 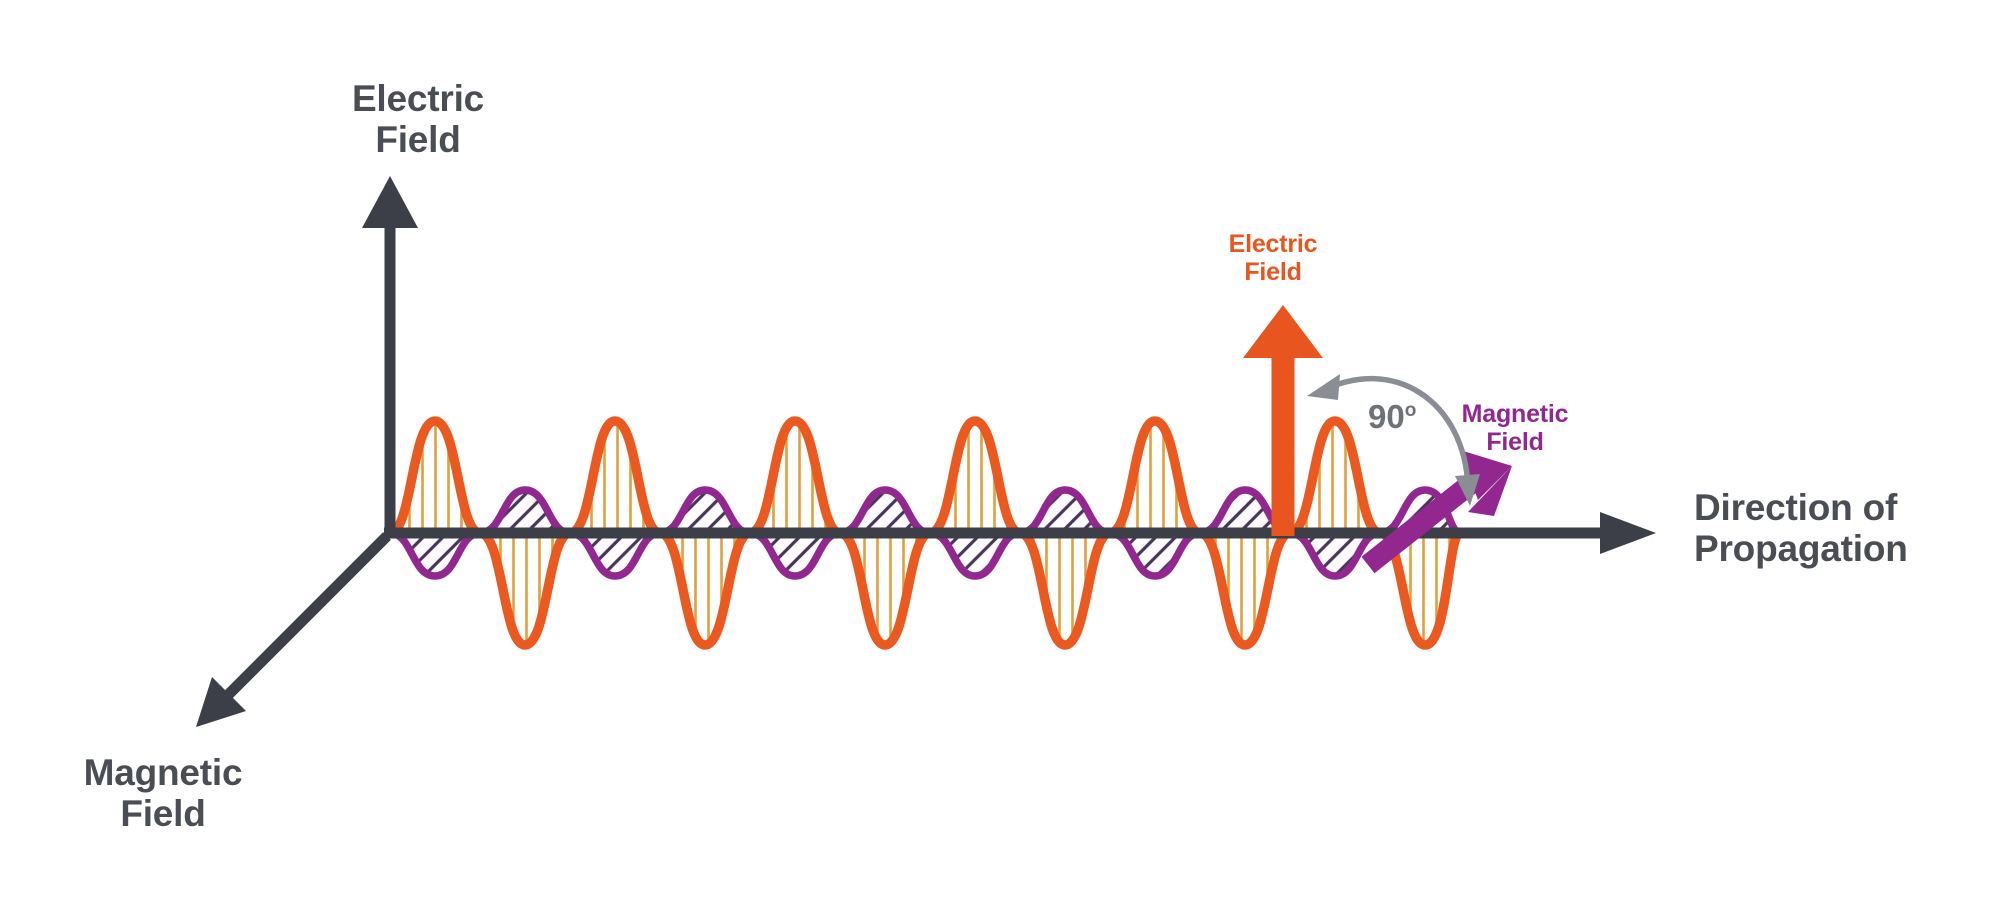 What do you see at coordinates (1283, 420) in the screenshot?
I see `electric-field-callout-arrow` at bounding box center [1283, 420].